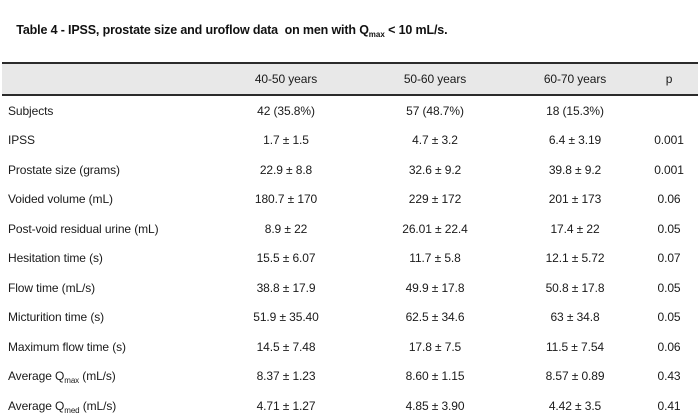  What do you see at coordinates (286, 376) in the screenshot?
I see `cell-value: 8.37 ± 1.23` at bounding box center [286, 376].